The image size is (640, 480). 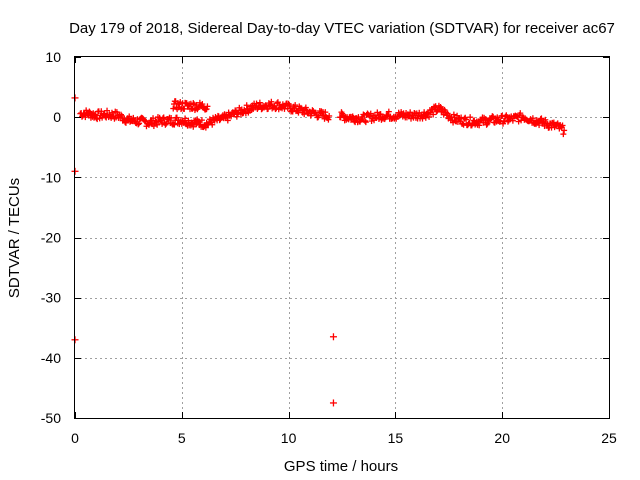 I want to click on x-axis-label: GPS time / hours, so click(x=341, y=466).